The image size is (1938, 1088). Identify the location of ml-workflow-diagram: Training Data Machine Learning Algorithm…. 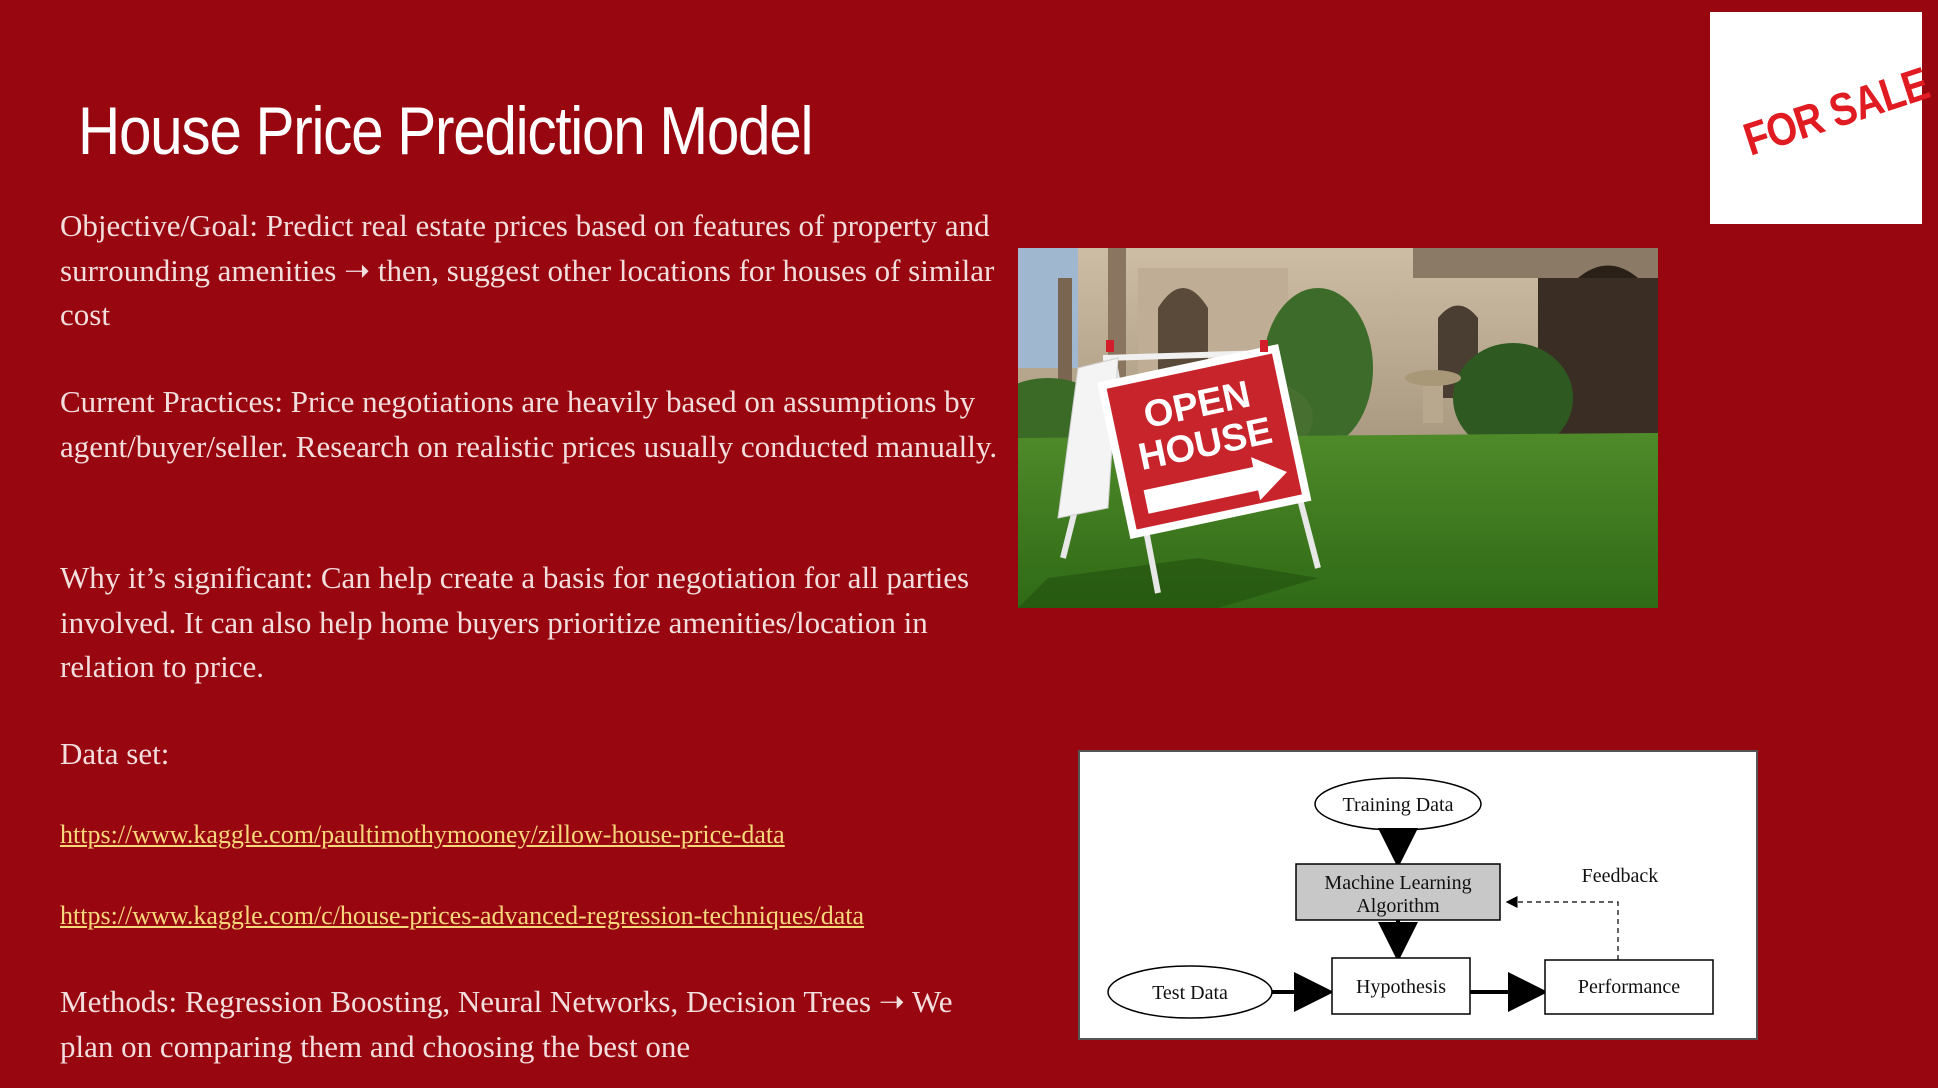
(1418, 895).